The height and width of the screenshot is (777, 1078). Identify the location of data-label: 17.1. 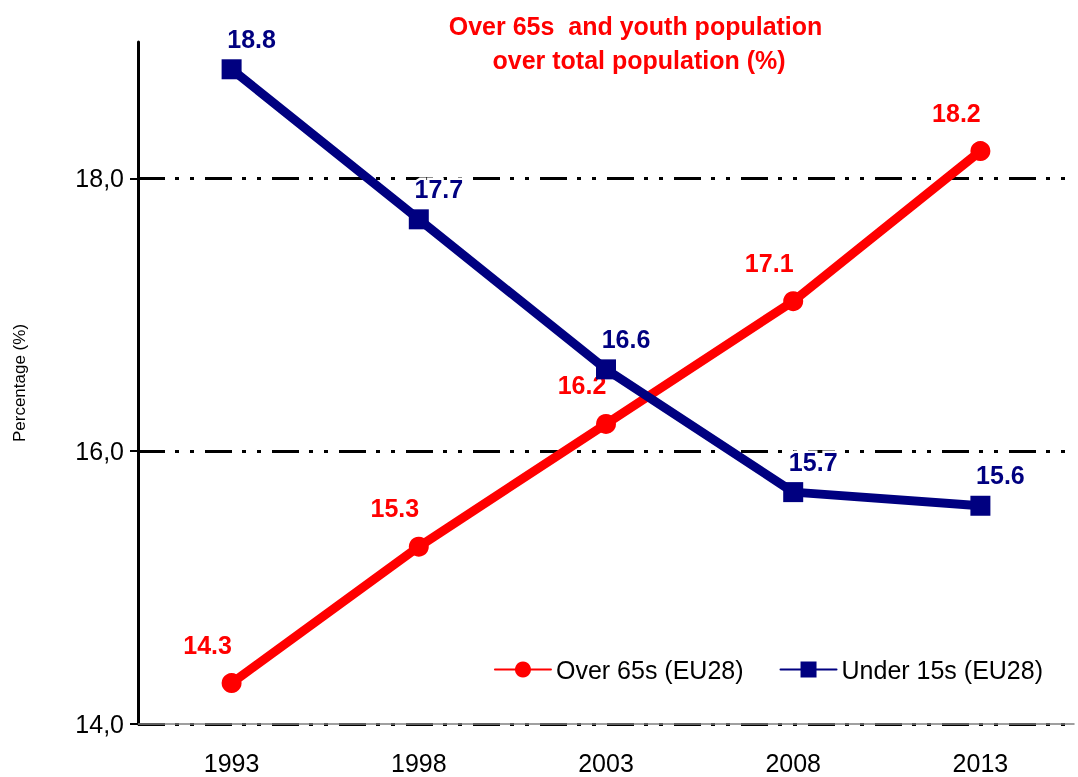
(769, 262).